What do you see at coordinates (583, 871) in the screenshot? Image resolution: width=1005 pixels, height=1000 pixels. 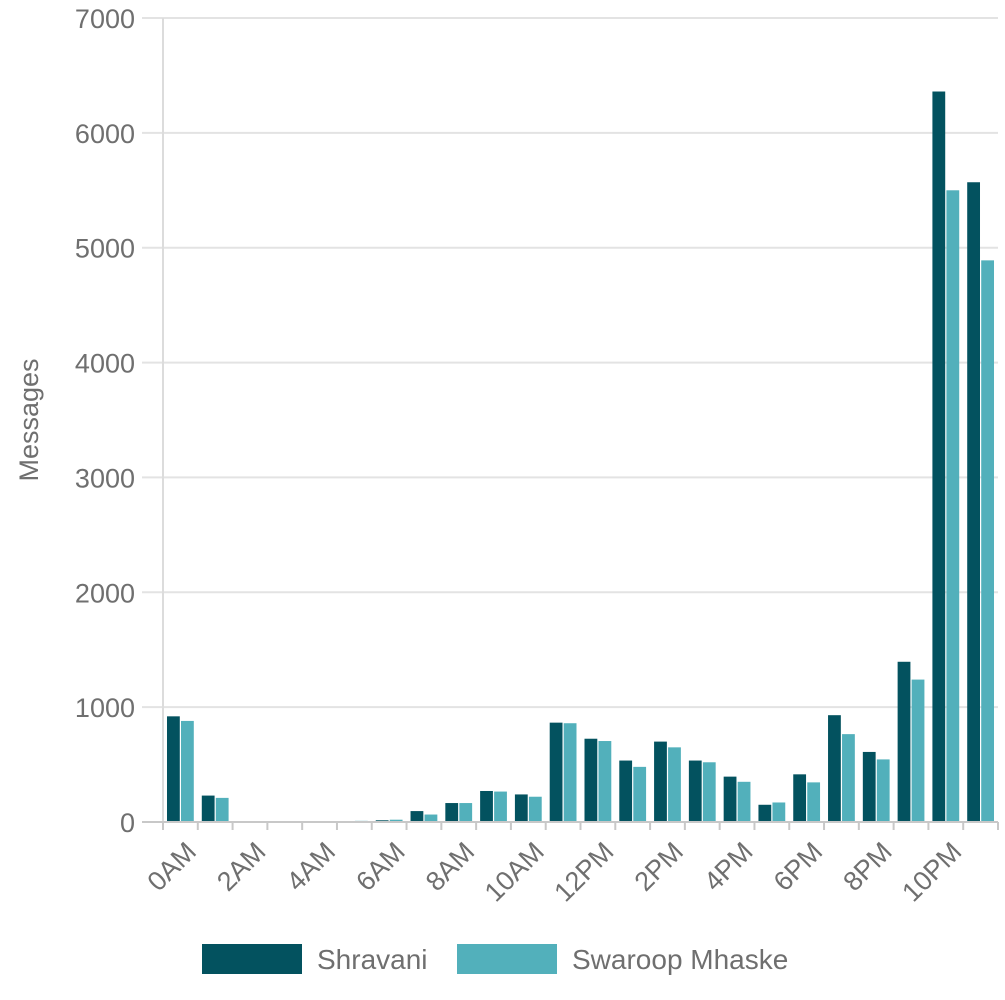 I see `x-tick-label: 12PM` at bounding box center [583, 871].